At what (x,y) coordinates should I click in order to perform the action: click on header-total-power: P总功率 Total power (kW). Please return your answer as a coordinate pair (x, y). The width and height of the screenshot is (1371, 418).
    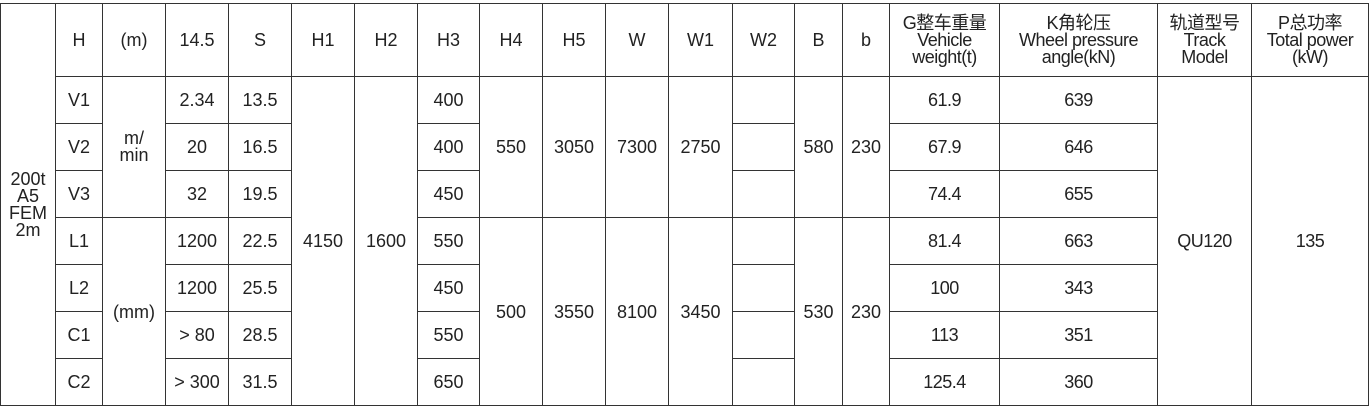
    Looking at the image, I should click on (1310, 40).